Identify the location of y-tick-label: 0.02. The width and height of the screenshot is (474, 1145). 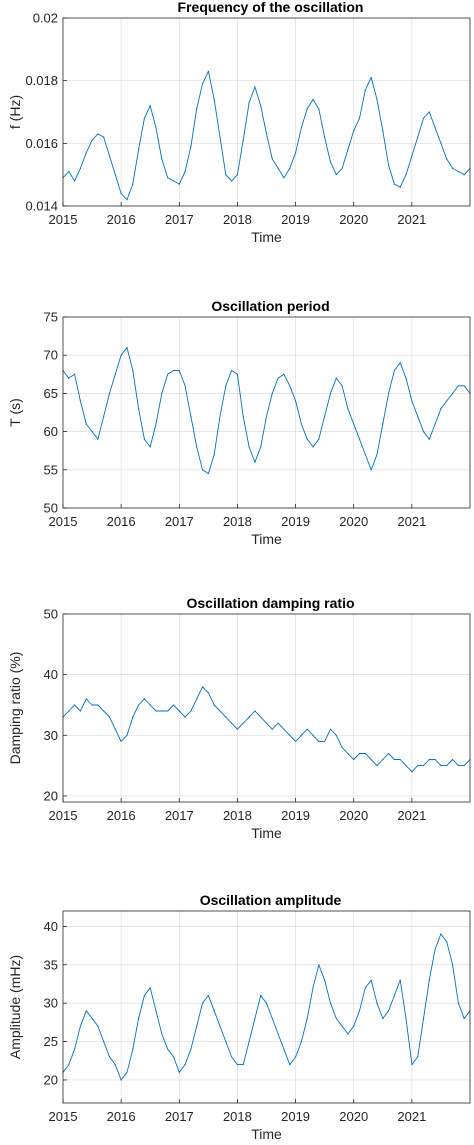
(45, 18).